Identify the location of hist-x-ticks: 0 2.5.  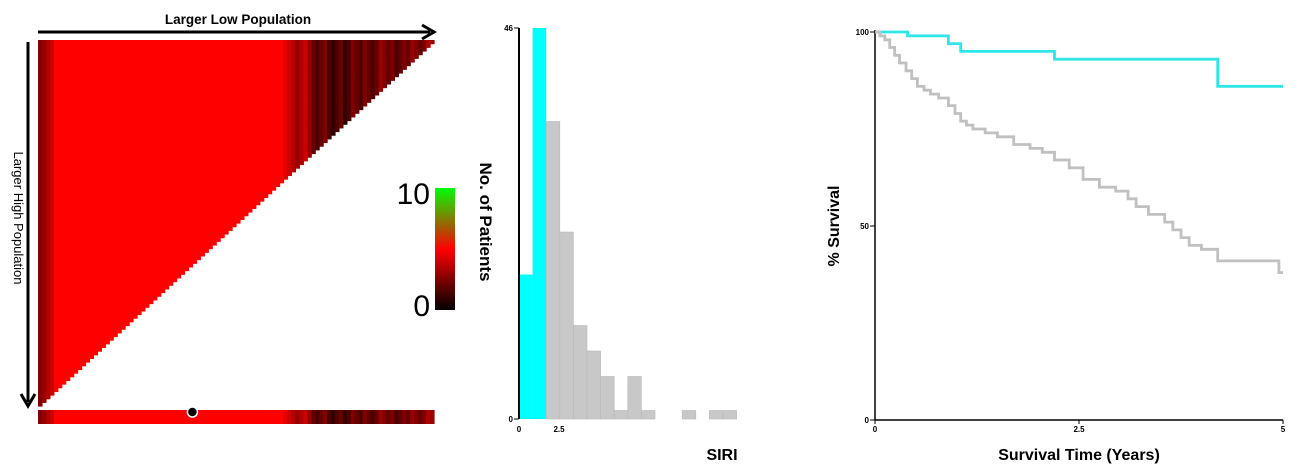
(541, 429).